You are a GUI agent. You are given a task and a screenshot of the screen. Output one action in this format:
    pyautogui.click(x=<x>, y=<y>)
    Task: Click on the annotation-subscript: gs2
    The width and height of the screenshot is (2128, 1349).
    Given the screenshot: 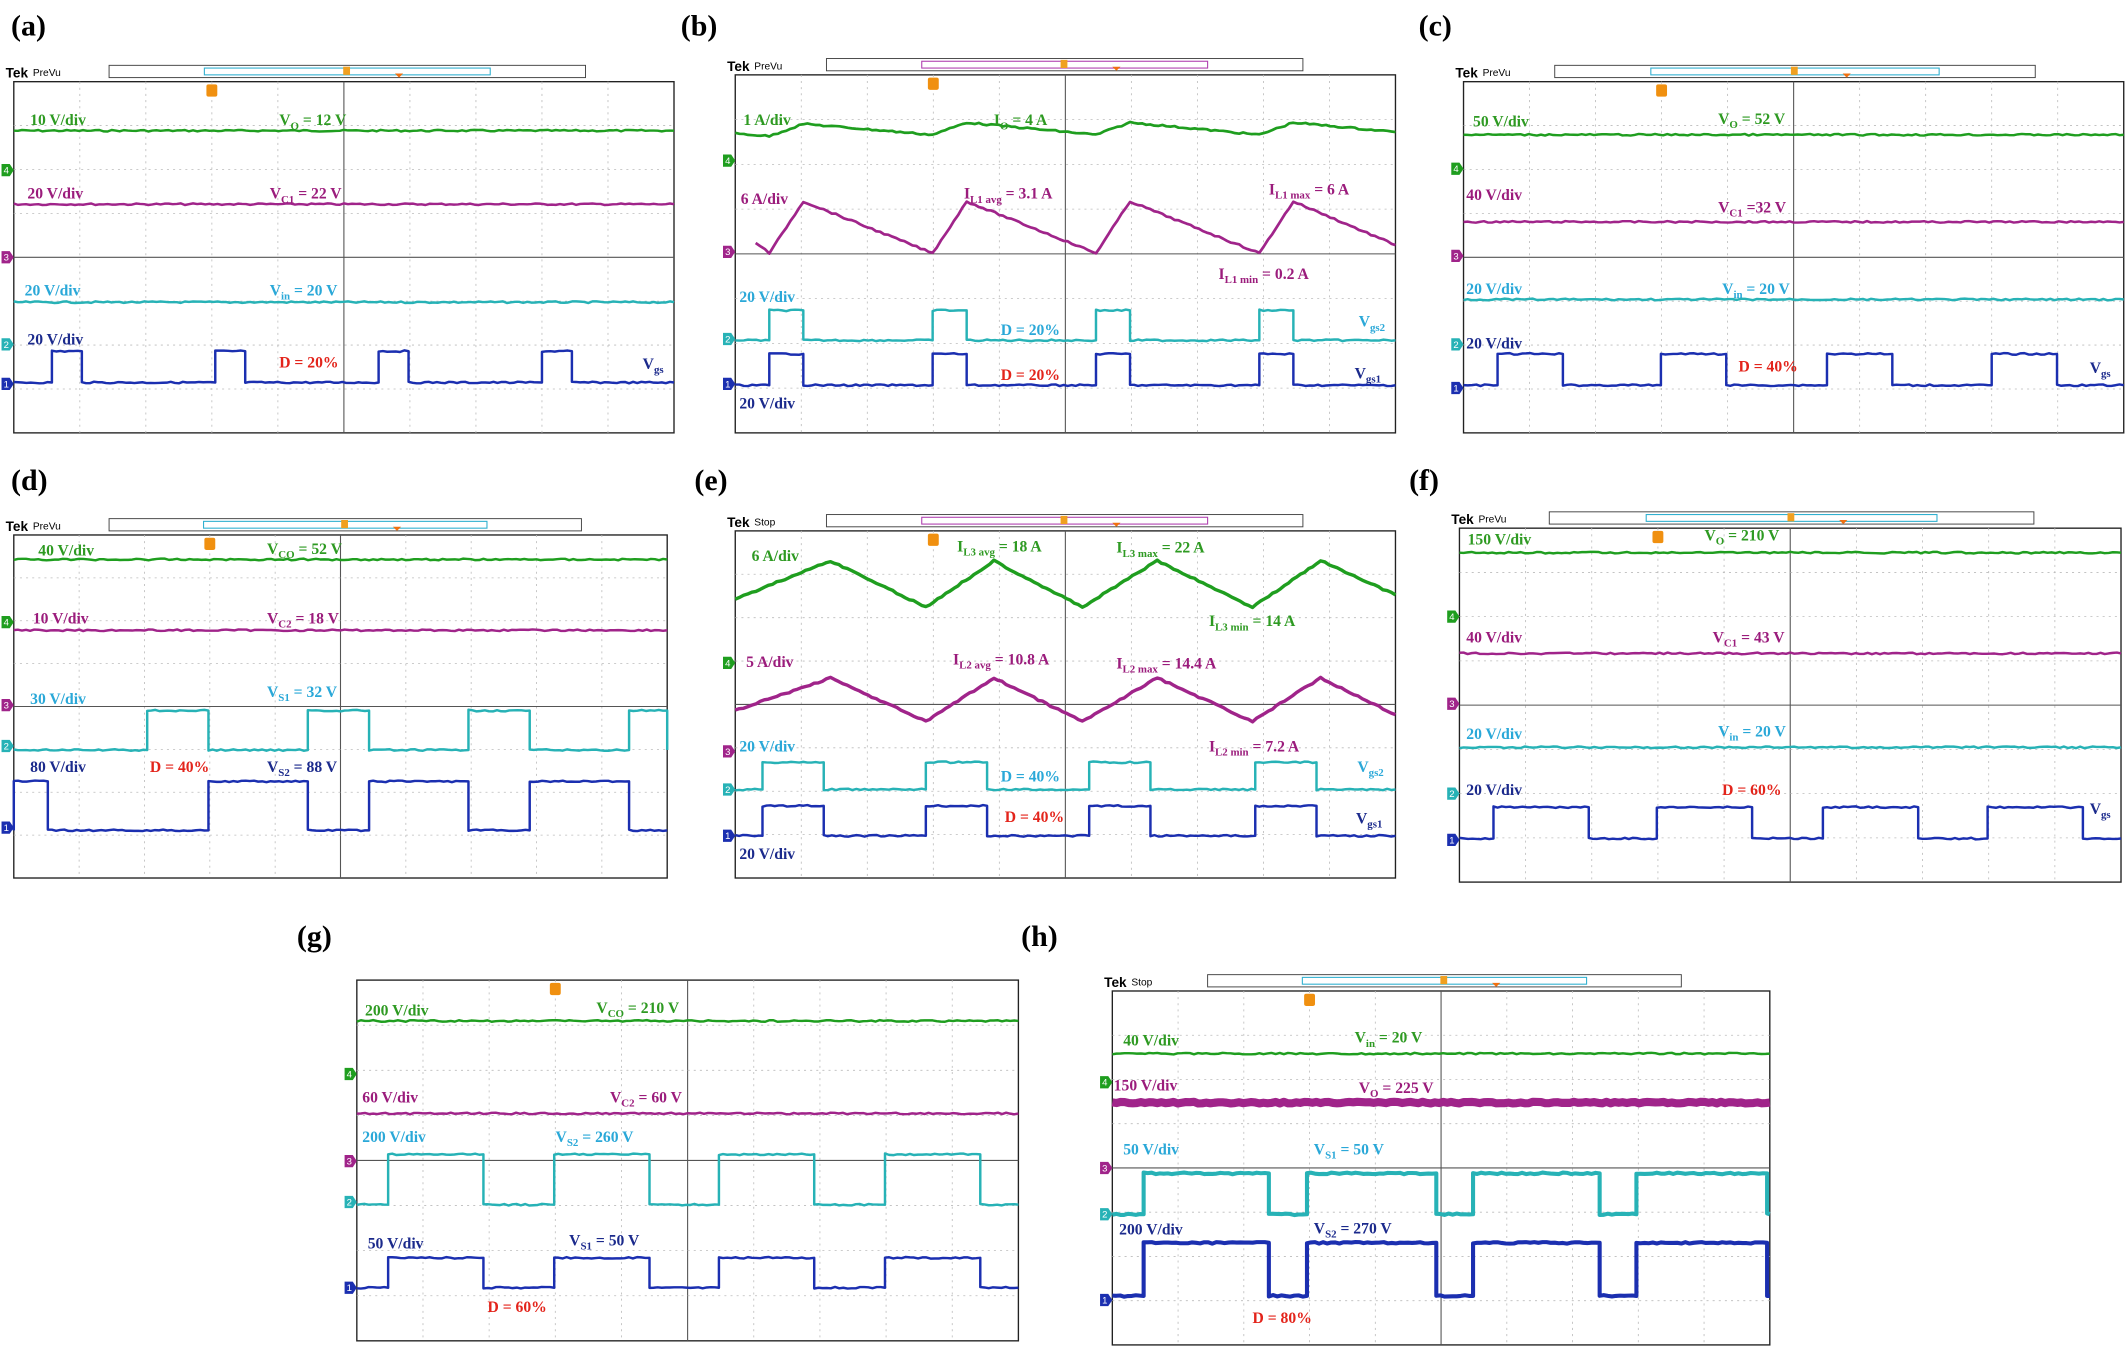 What is the action you would take?
    pyautogui.click(x=1376, y=773)
    